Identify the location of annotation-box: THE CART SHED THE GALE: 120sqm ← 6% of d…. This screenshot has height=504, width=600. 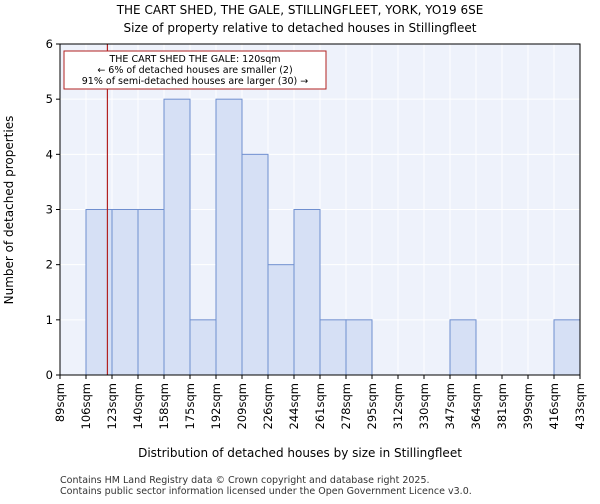
(195, 70).